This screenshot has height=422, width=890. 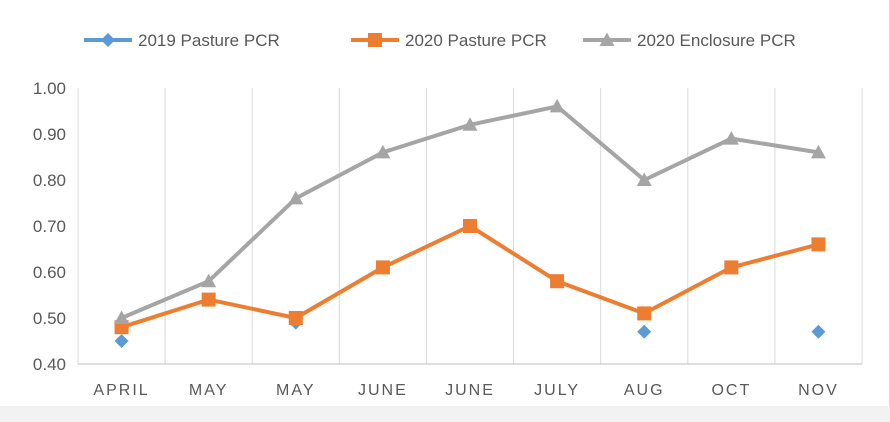 I want to click on legend-item-2019-pasture-pcr: 2019 Pasture PCR, so click(x=182, y=40).